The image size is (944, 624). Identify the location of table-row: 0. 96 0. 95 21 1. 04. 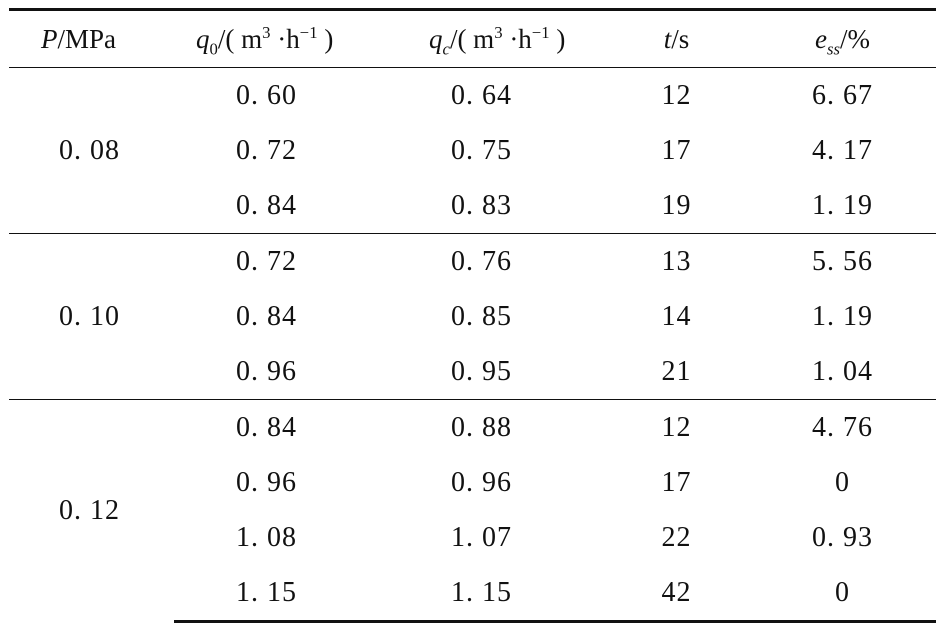
(472, 372).